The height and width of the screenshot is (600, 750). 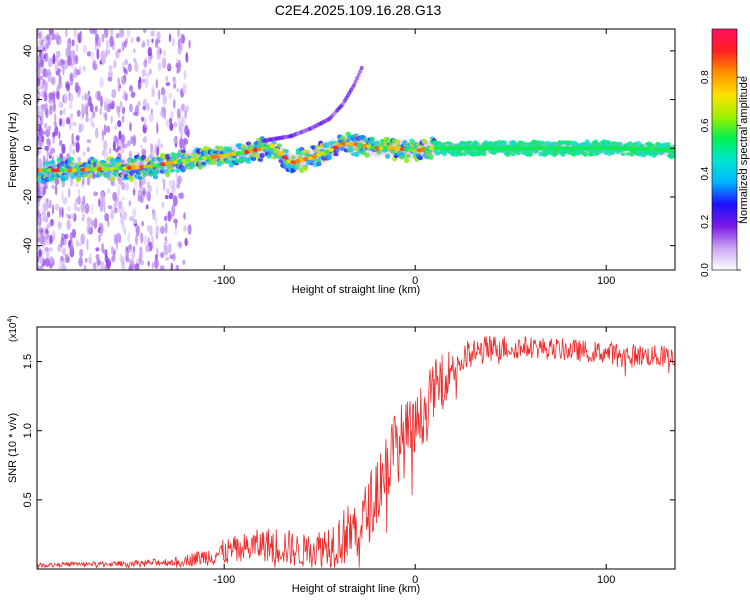 I want to click on x-tick-label: -100, so click(x=224, y=281).